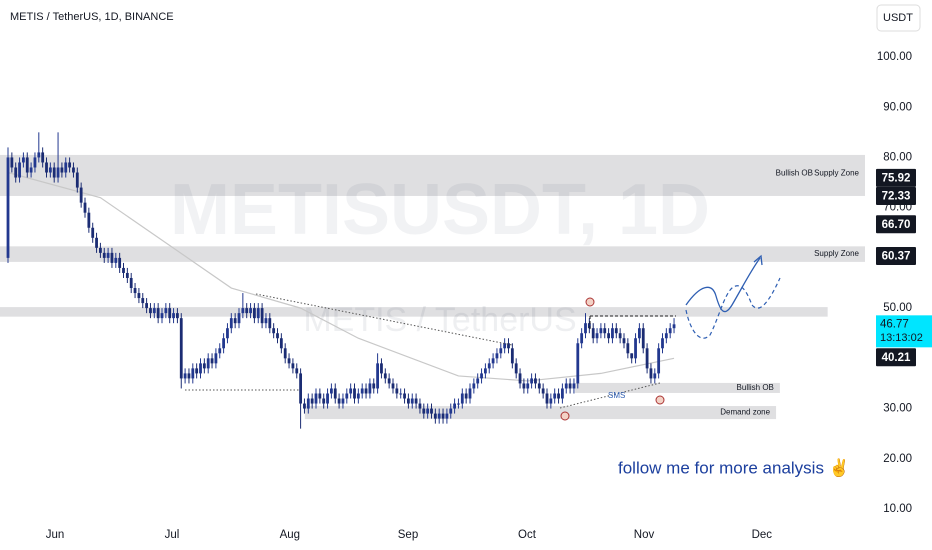 This screenshot has width=932, height=550. What do you see at coordinates (896, 196) in the screenshot?
I see `price-label: 72.33` at bounding box center [896, 196].